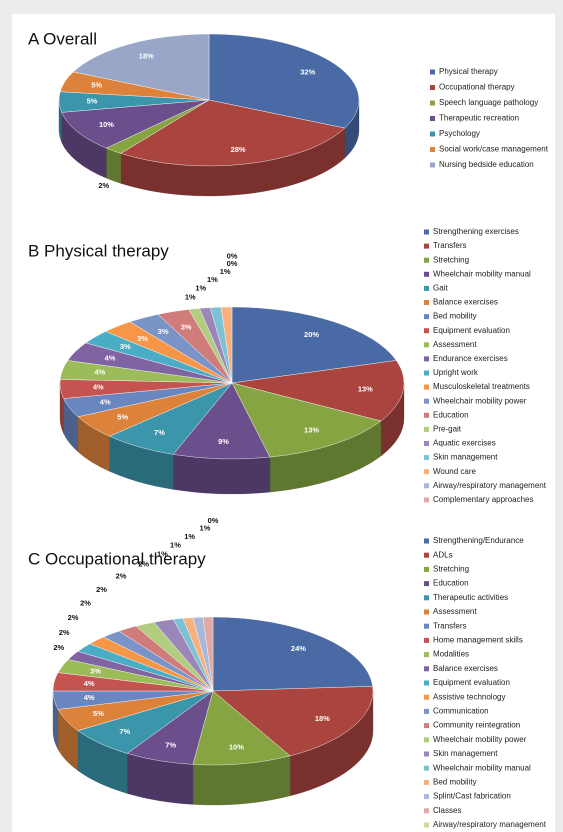  Describe the element at coordinates (443, 554) in the screenshot. I see `legend-label: ADLs` at that location.